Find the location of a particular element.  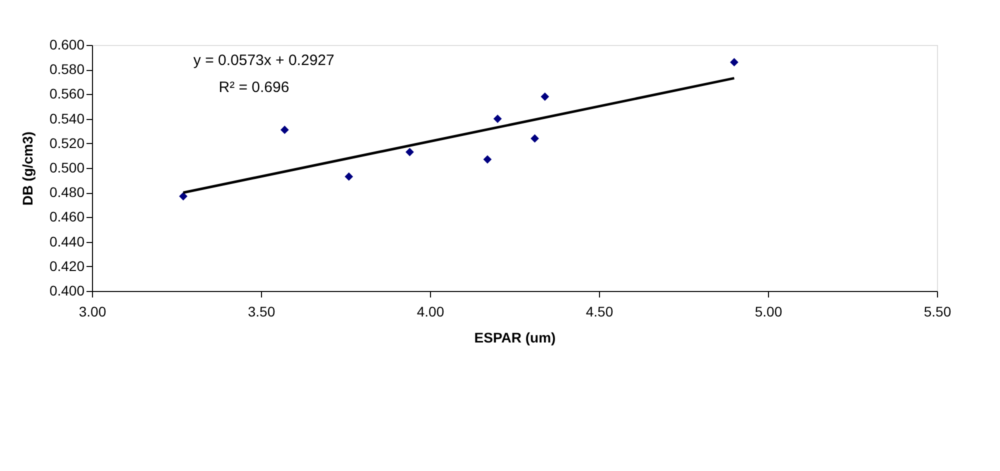

y-tick-label: 0.480 is located at coordinates (67, 192).